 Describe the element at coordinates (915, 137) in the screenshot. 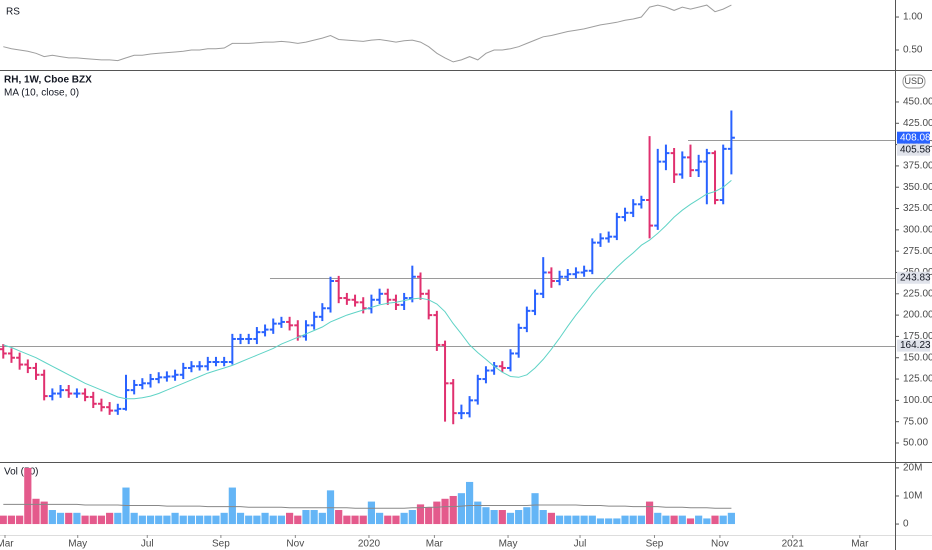

I see `price-label: 408.08` at that location.